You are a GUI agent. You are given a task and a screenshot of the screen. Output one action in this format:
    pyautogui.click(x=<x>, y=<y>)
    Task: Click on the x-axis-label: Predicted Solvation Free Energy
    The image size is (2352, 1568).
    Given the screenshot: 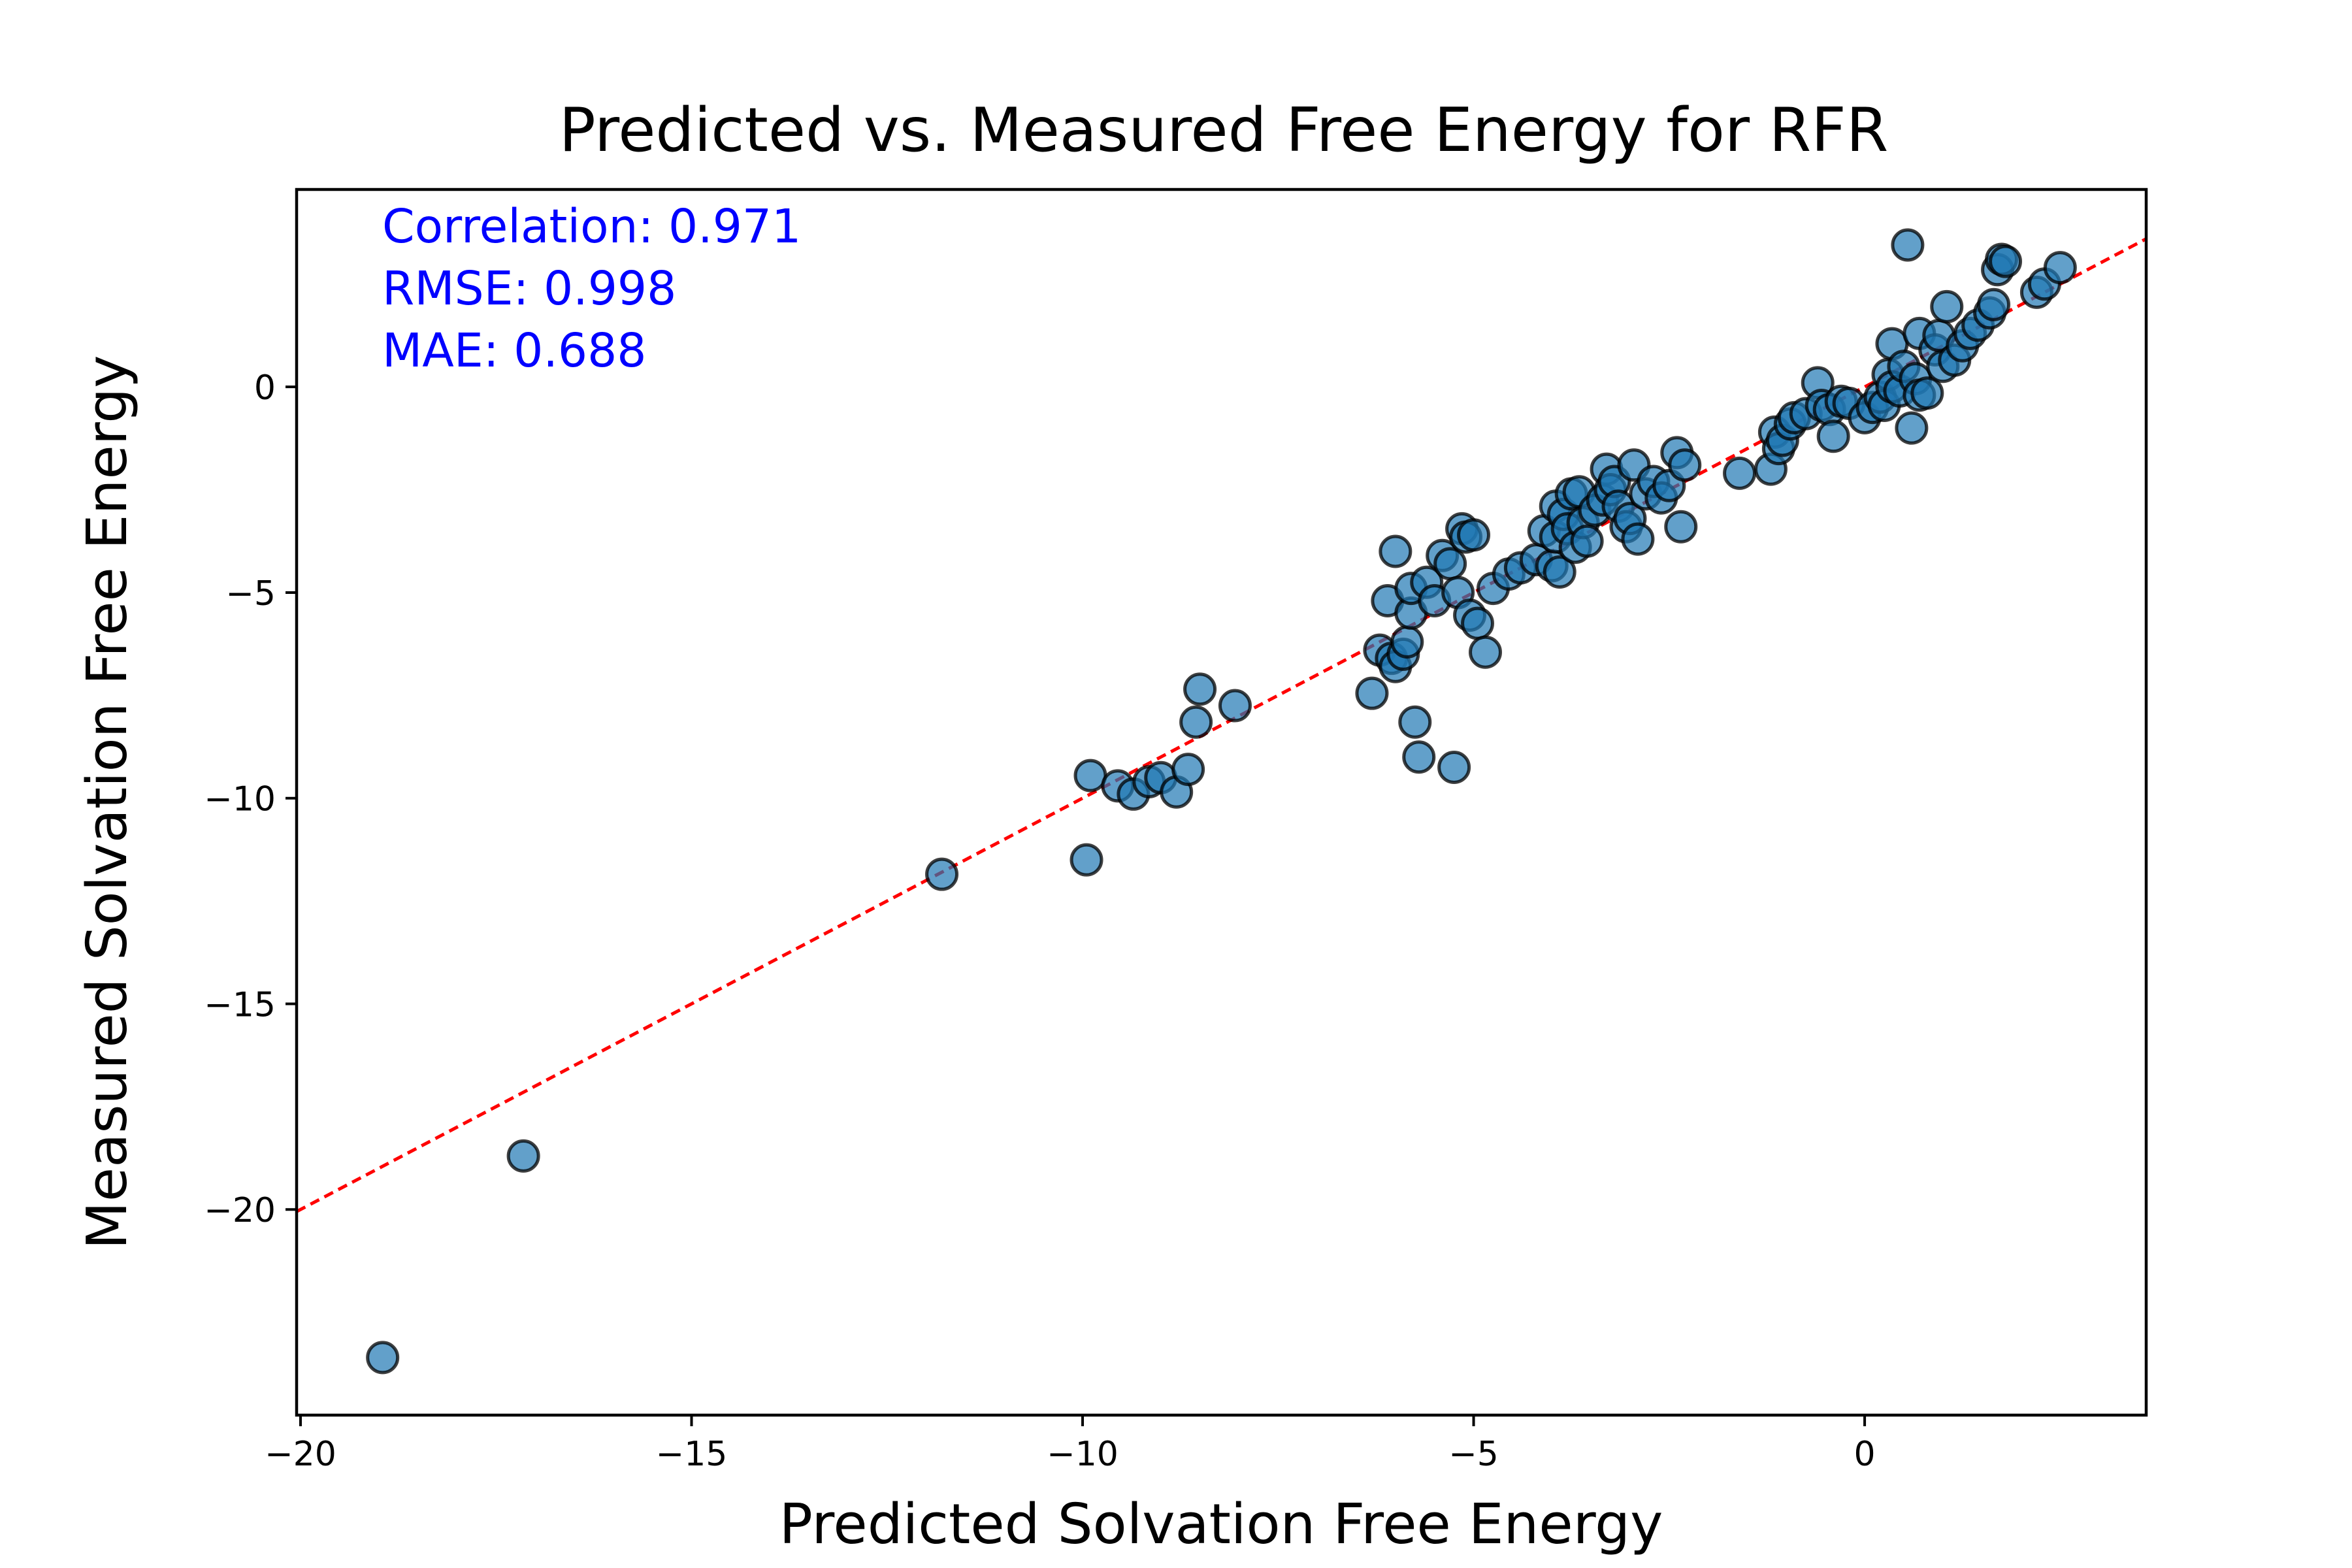 What is the action you would take?
    pyautogui.click(x=1221, y=1524)
    